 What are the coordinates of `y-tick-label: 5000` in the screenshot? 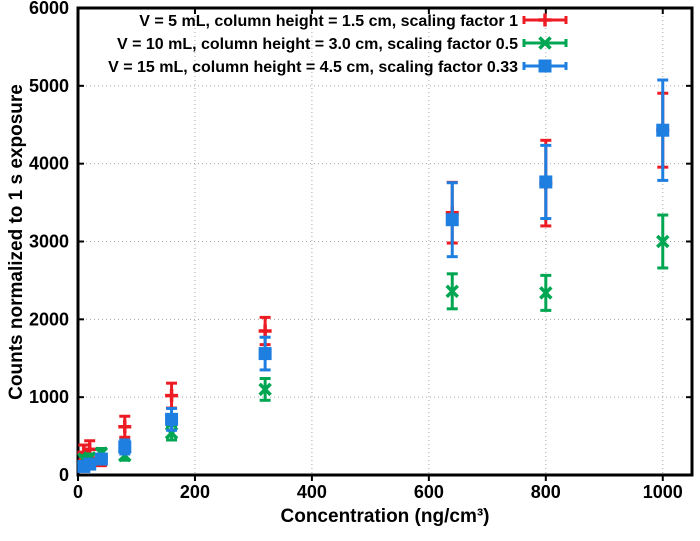 It's located at (49, 86).